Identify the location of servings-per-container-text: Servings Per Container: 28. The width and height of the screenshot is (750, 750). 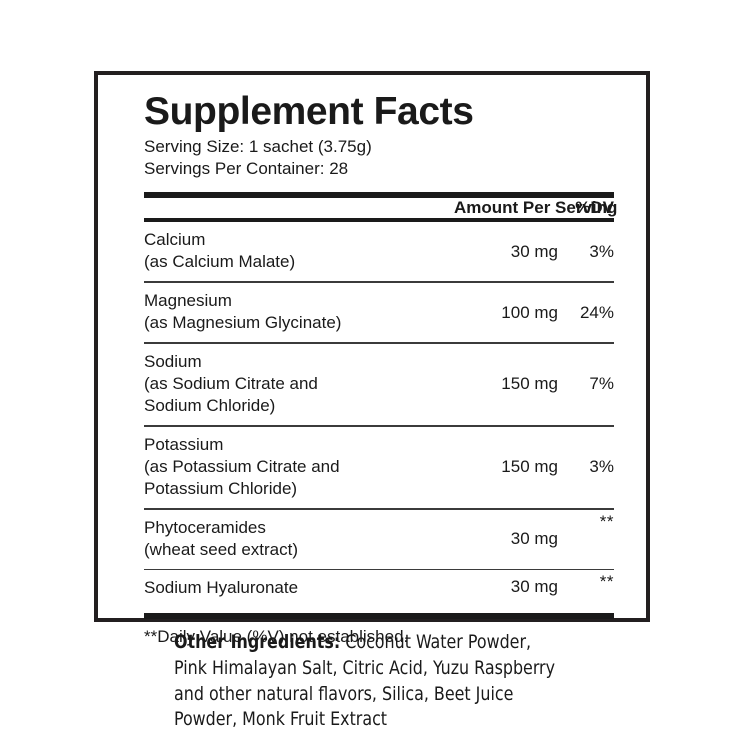
(246, 168).